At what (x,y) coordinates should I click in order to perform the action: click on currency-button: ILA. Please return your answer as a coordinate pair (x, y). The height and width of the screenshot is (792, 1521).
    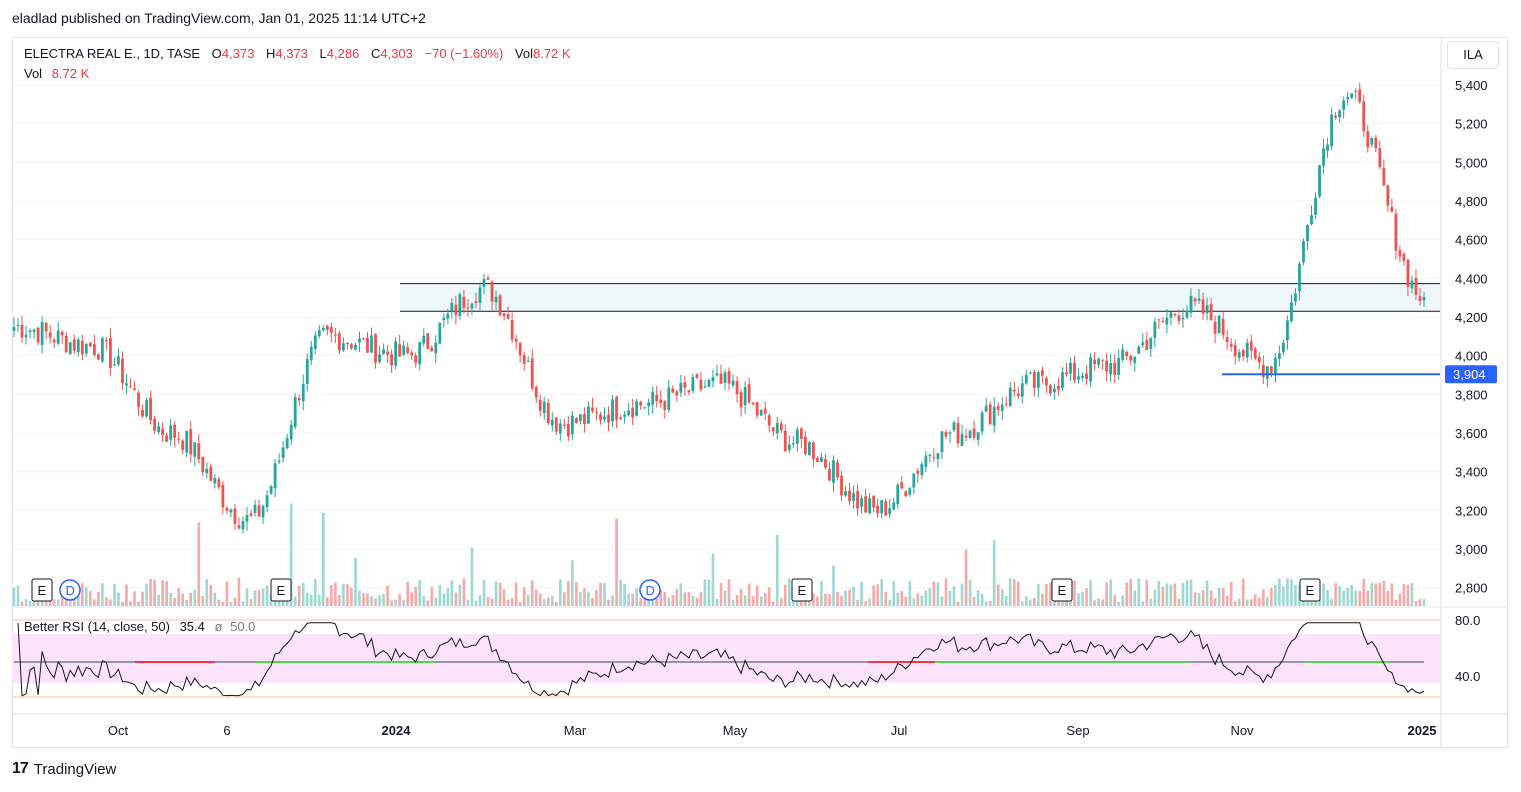
    Looking at the image, I should click on (1473, 55).